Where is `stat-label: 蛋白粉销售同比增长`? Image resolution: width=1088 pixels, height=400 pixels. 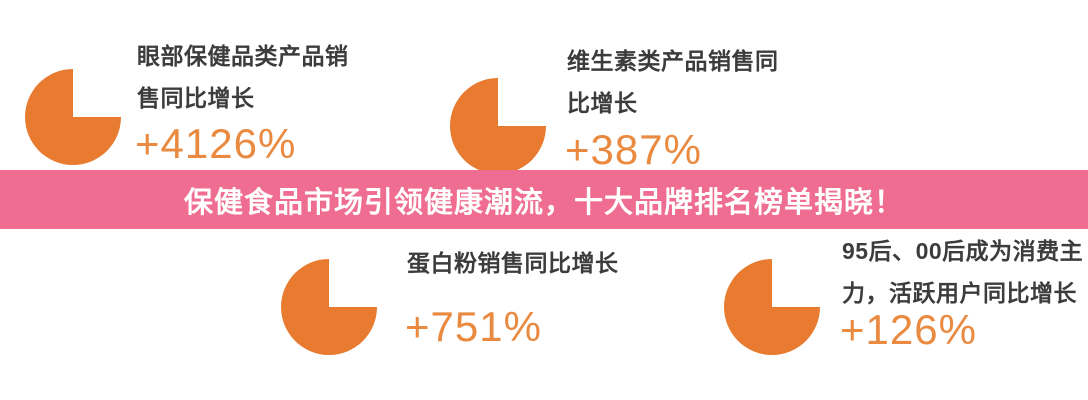 stat-label: 蛋白粉销售同比增长 is located at coordinates (513, 263).